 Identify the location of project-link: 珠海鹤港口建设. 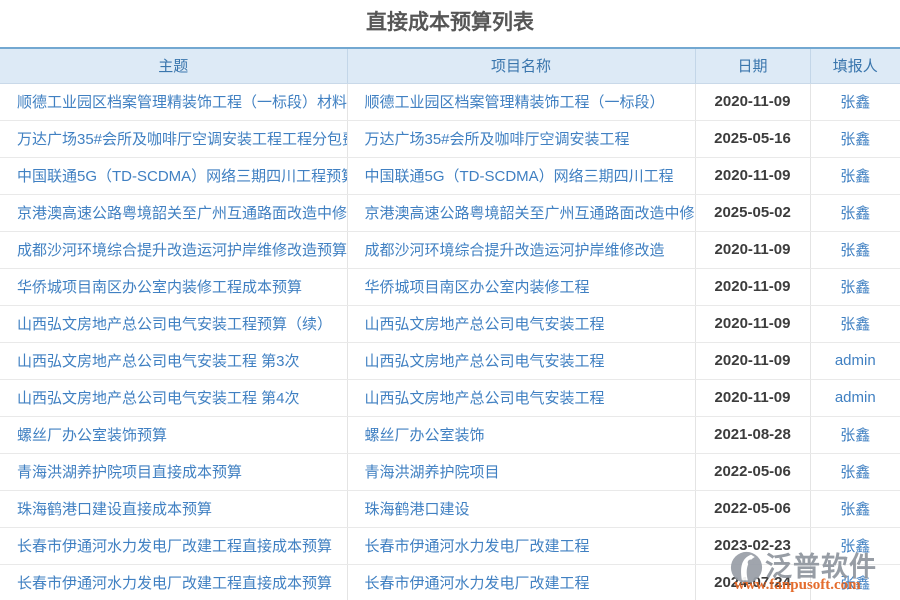
(417, 509).